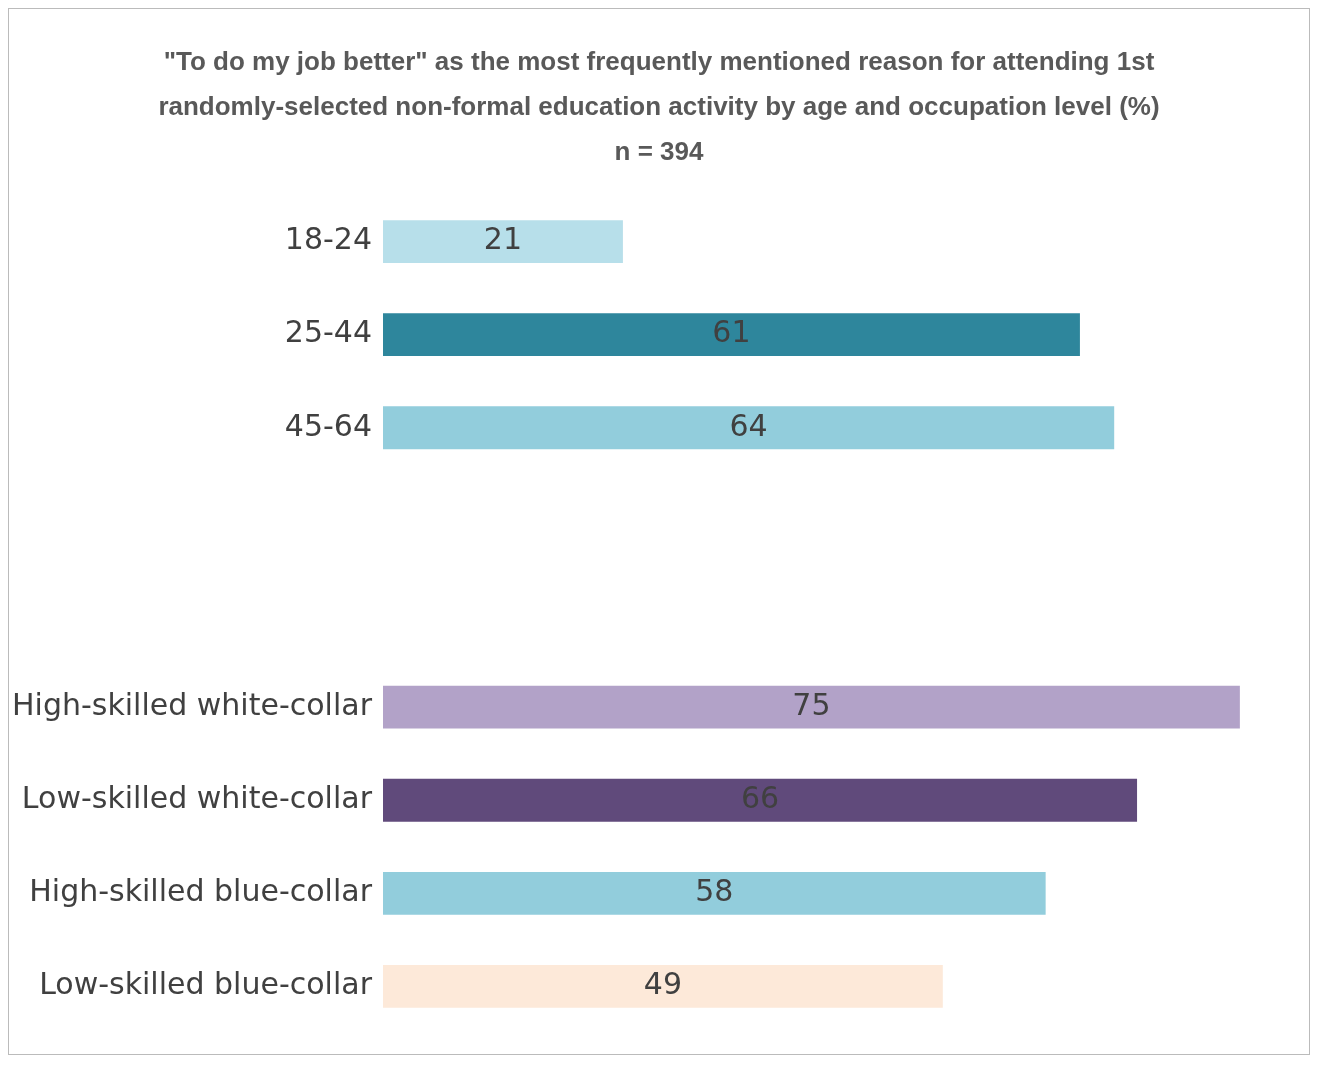 The height and width of the screenshot is (1081, 1327). I want to click on chart-title: "To do my job better" as the most frequently mentioned reason for attending 1st randomly-selected non-formal education activity by age and occupation level (%), so click(659, 84).